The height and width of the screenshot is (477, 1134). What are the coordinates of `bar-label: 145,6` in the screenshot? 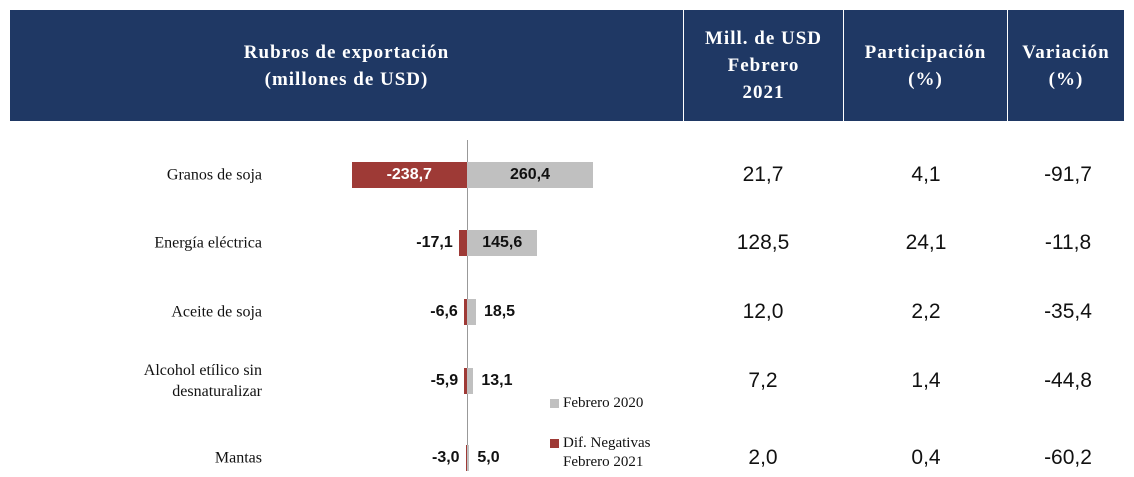 It's located at (502, 242).